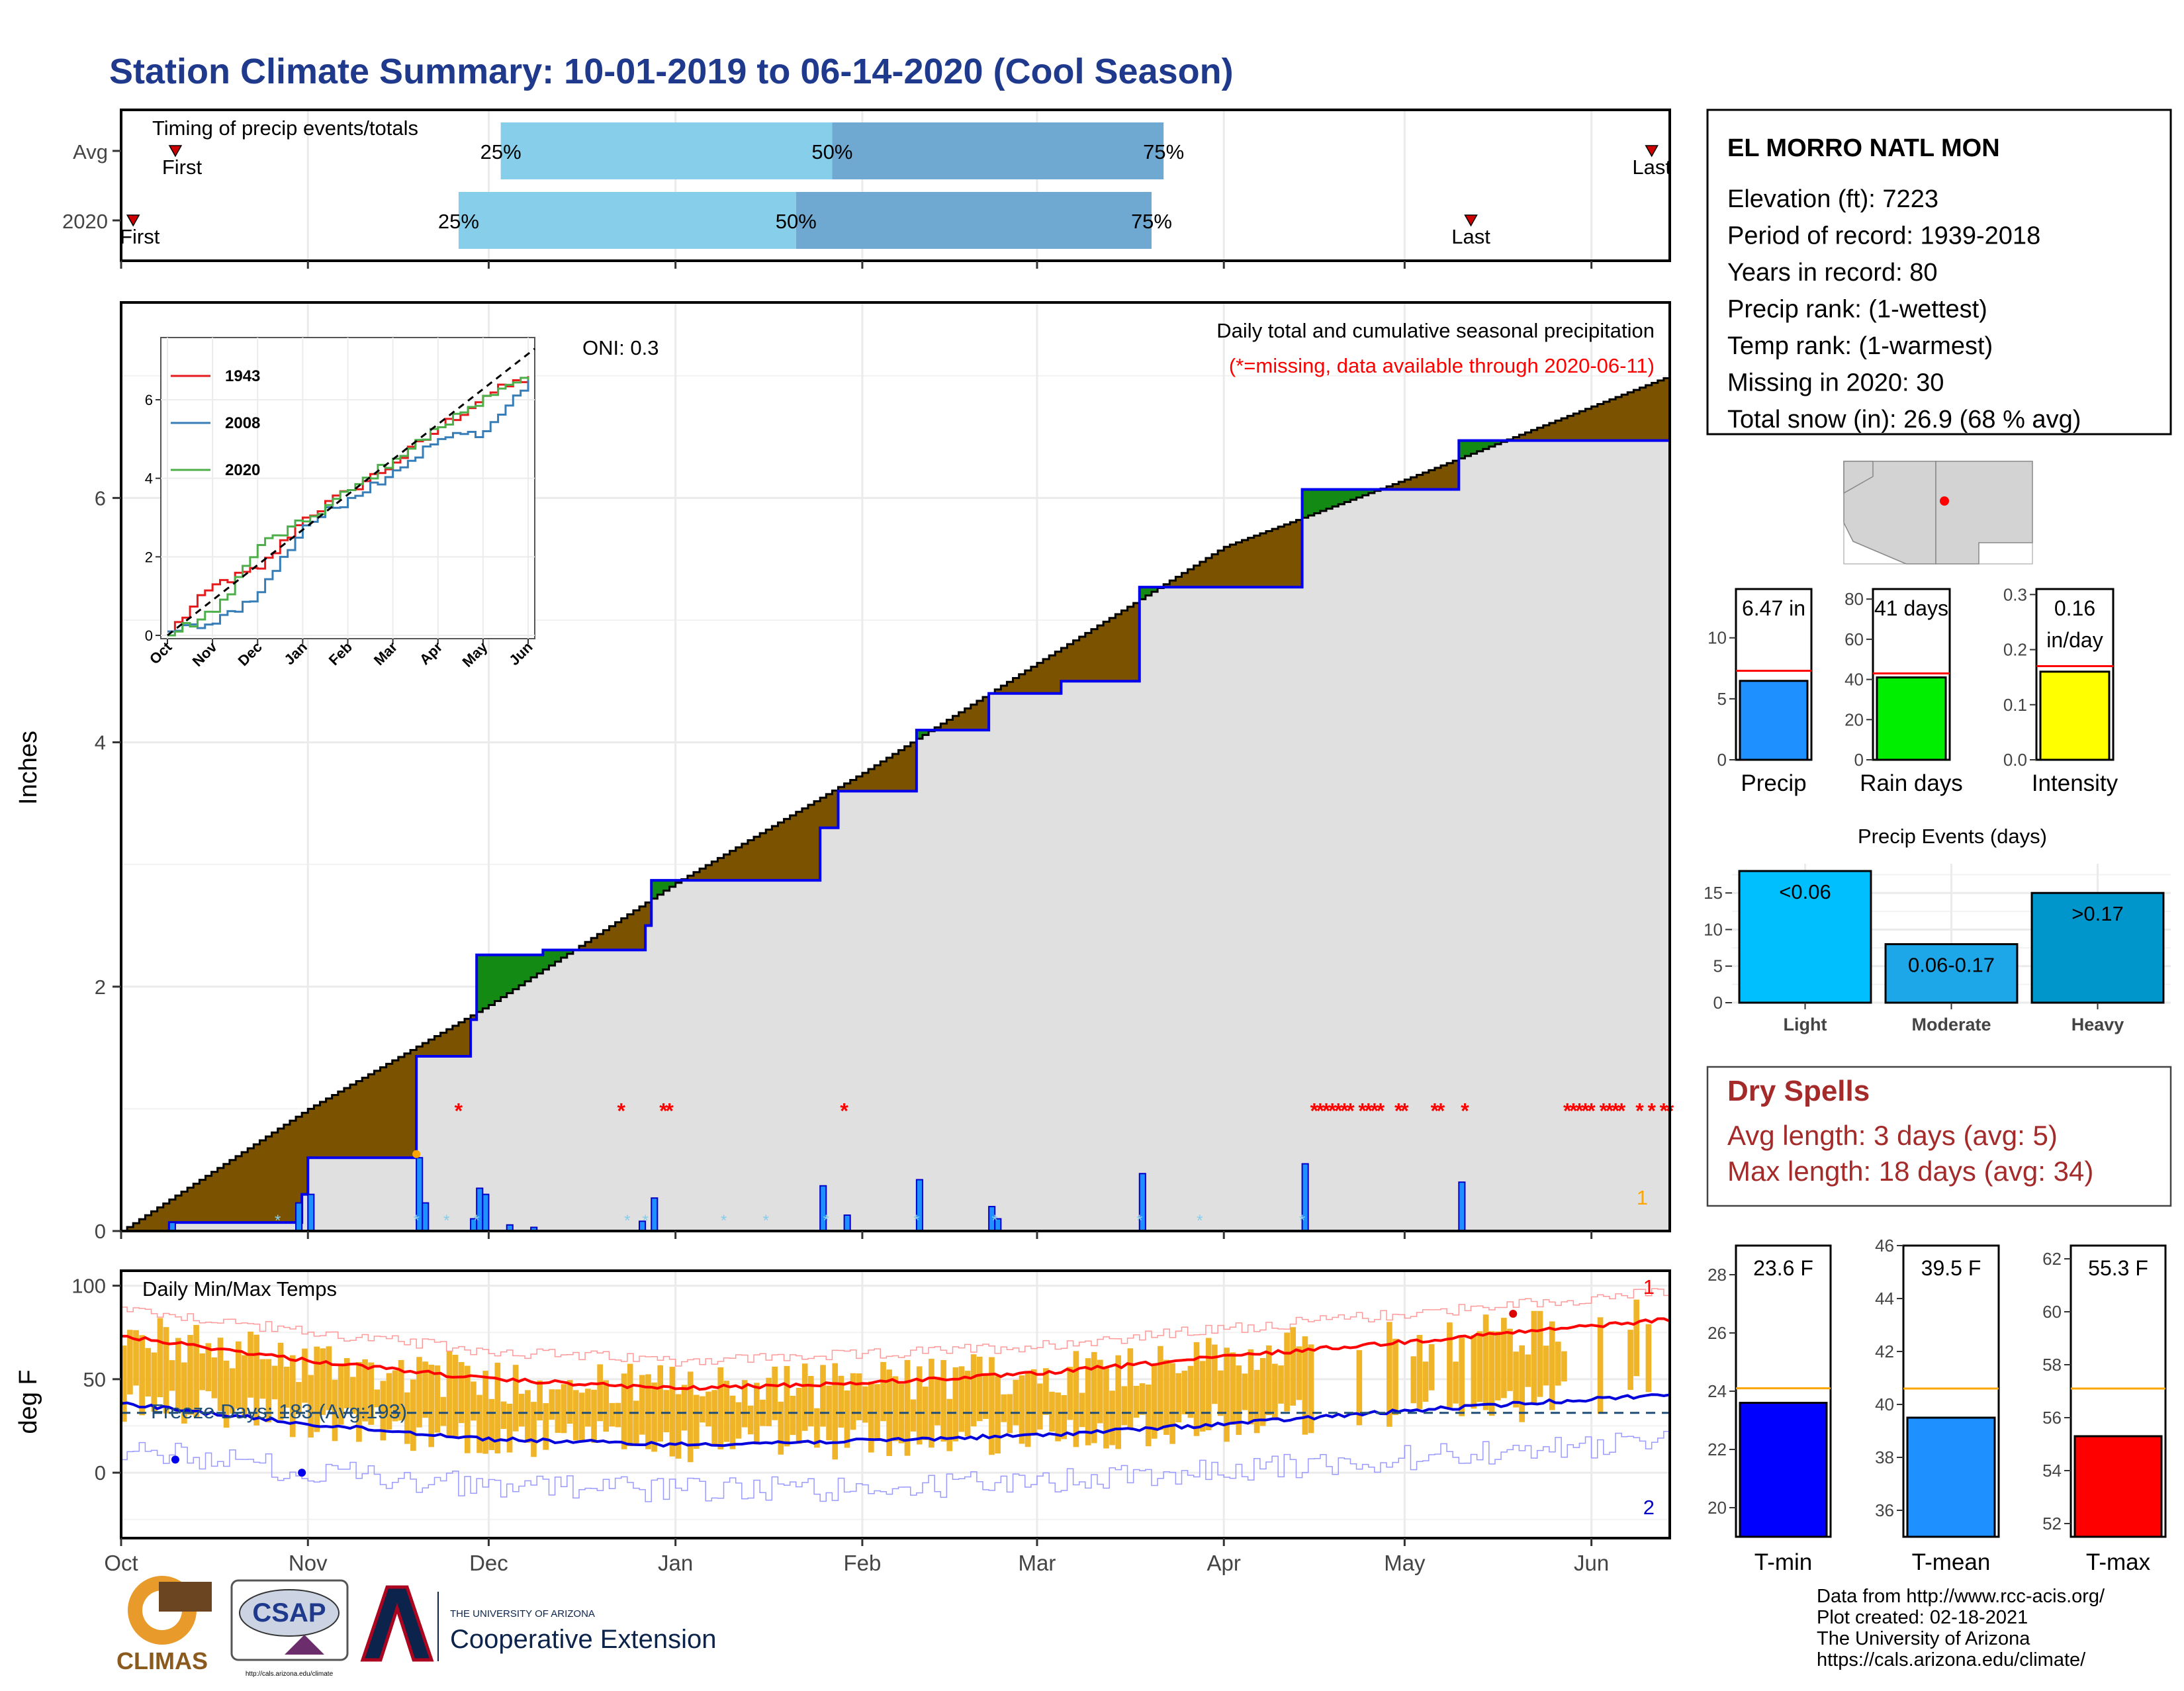 This screenshot has height=1691, width=2184. I want to click on temp-ytick-label-0: 0, so click(100, 1473).